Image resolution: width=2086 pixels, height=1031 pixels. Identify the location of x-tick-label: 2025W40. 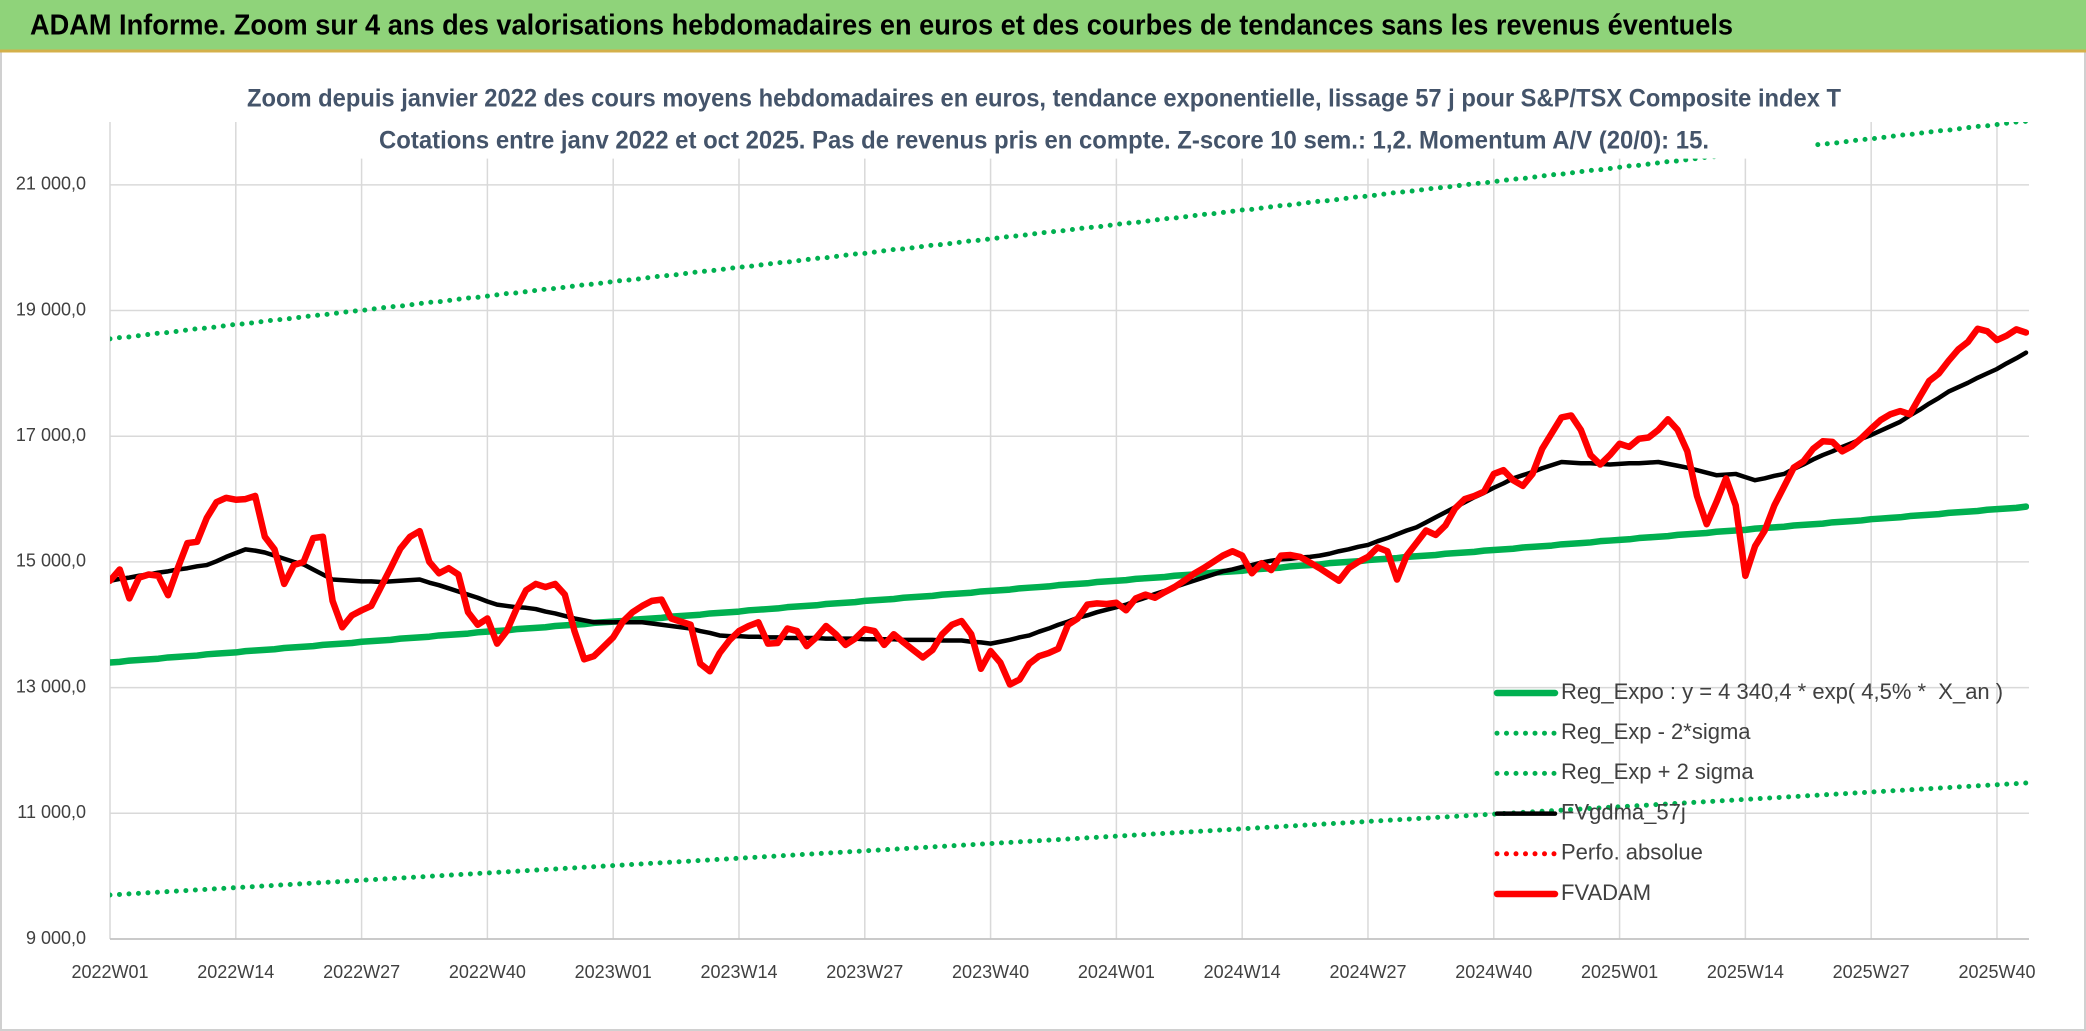
(1996, 972).